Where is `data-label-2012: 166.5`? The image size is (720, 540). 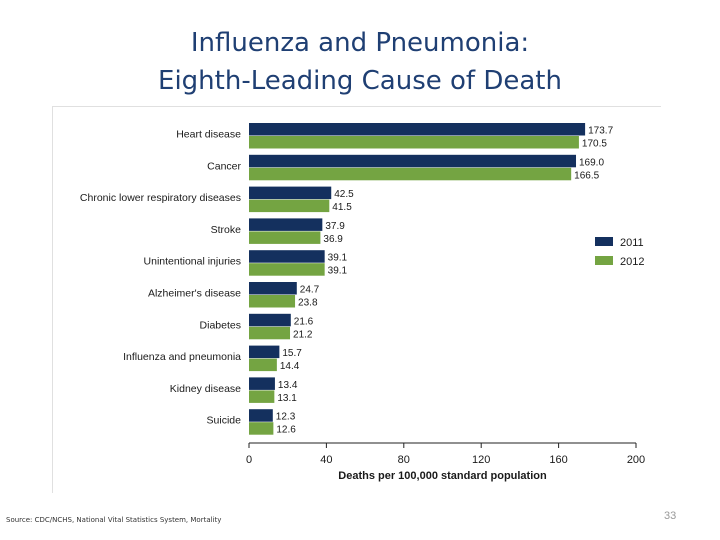
data-label-2012: 166.5 is located at coordinates (586, 175).